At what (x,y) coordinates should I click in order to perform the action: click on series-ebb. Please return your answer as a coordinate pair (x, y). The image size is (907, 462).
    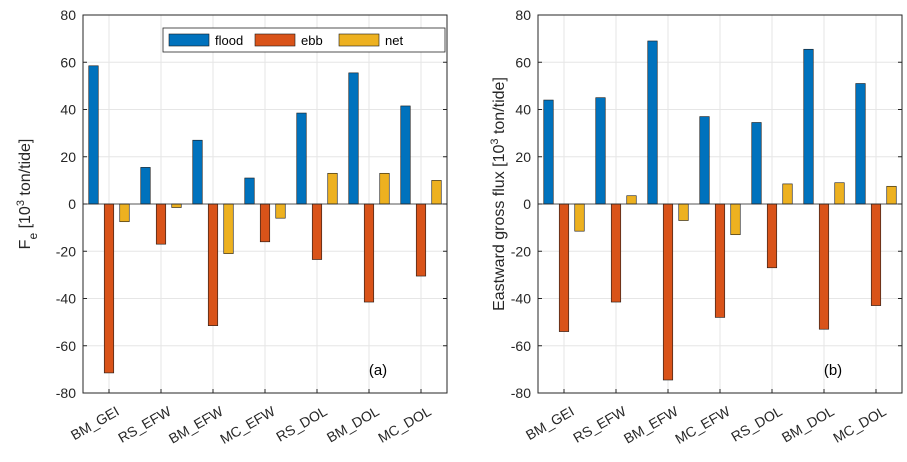
    Looking at the image, I should click on (265, 288).